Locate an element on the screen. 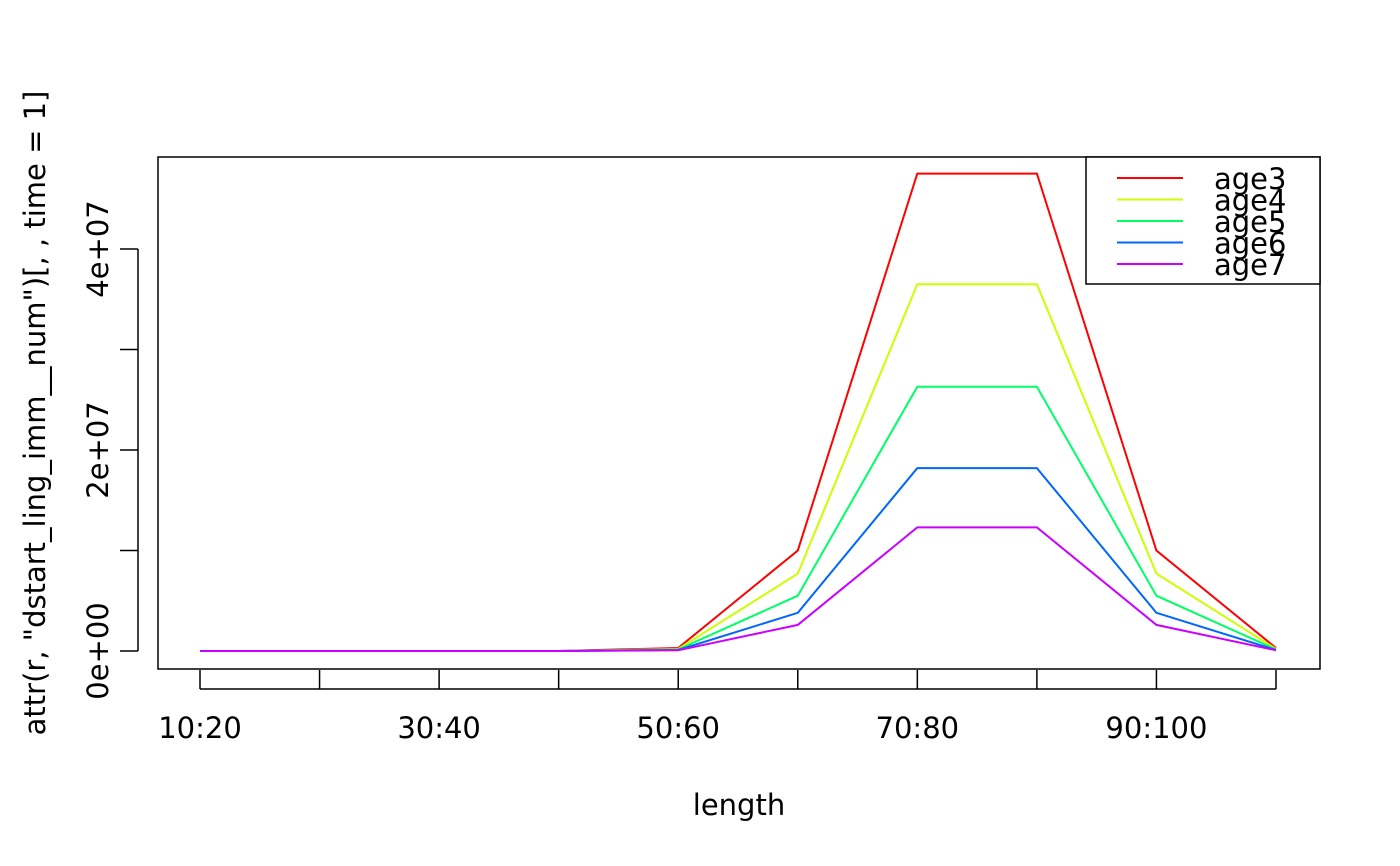 This screenshot has width=1400, height=866. legend-label-age7: age7 is located at coordinates (1250, 265).